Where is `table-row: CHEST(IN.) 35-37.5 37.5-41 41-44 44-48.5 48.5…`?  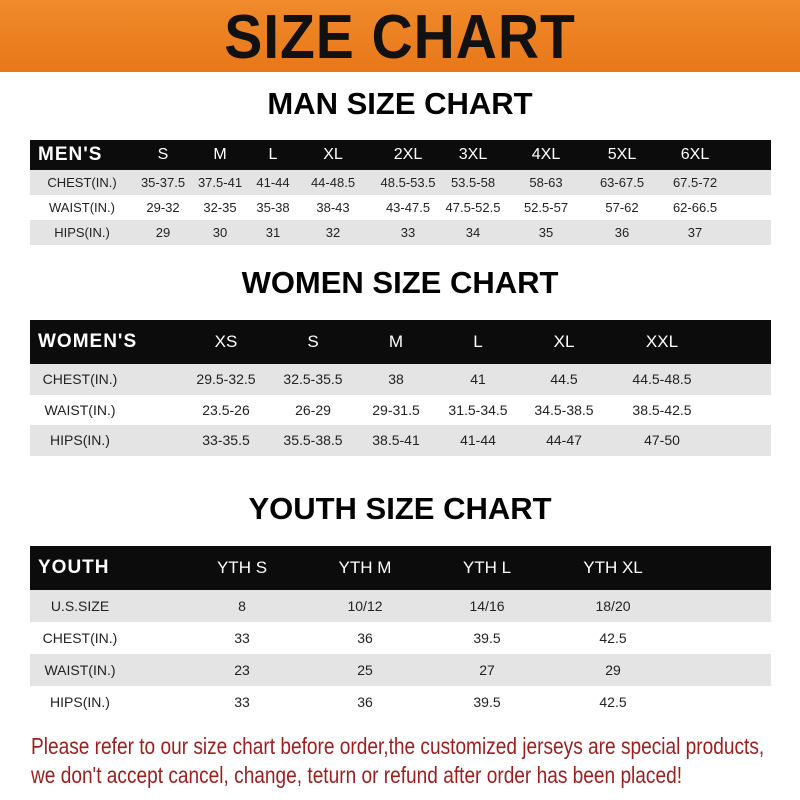
table-row: CHEST(IN.) 35-37.5 37.5-41 41-44 44-48.5 48.5… is located at coordinates (400, 182).